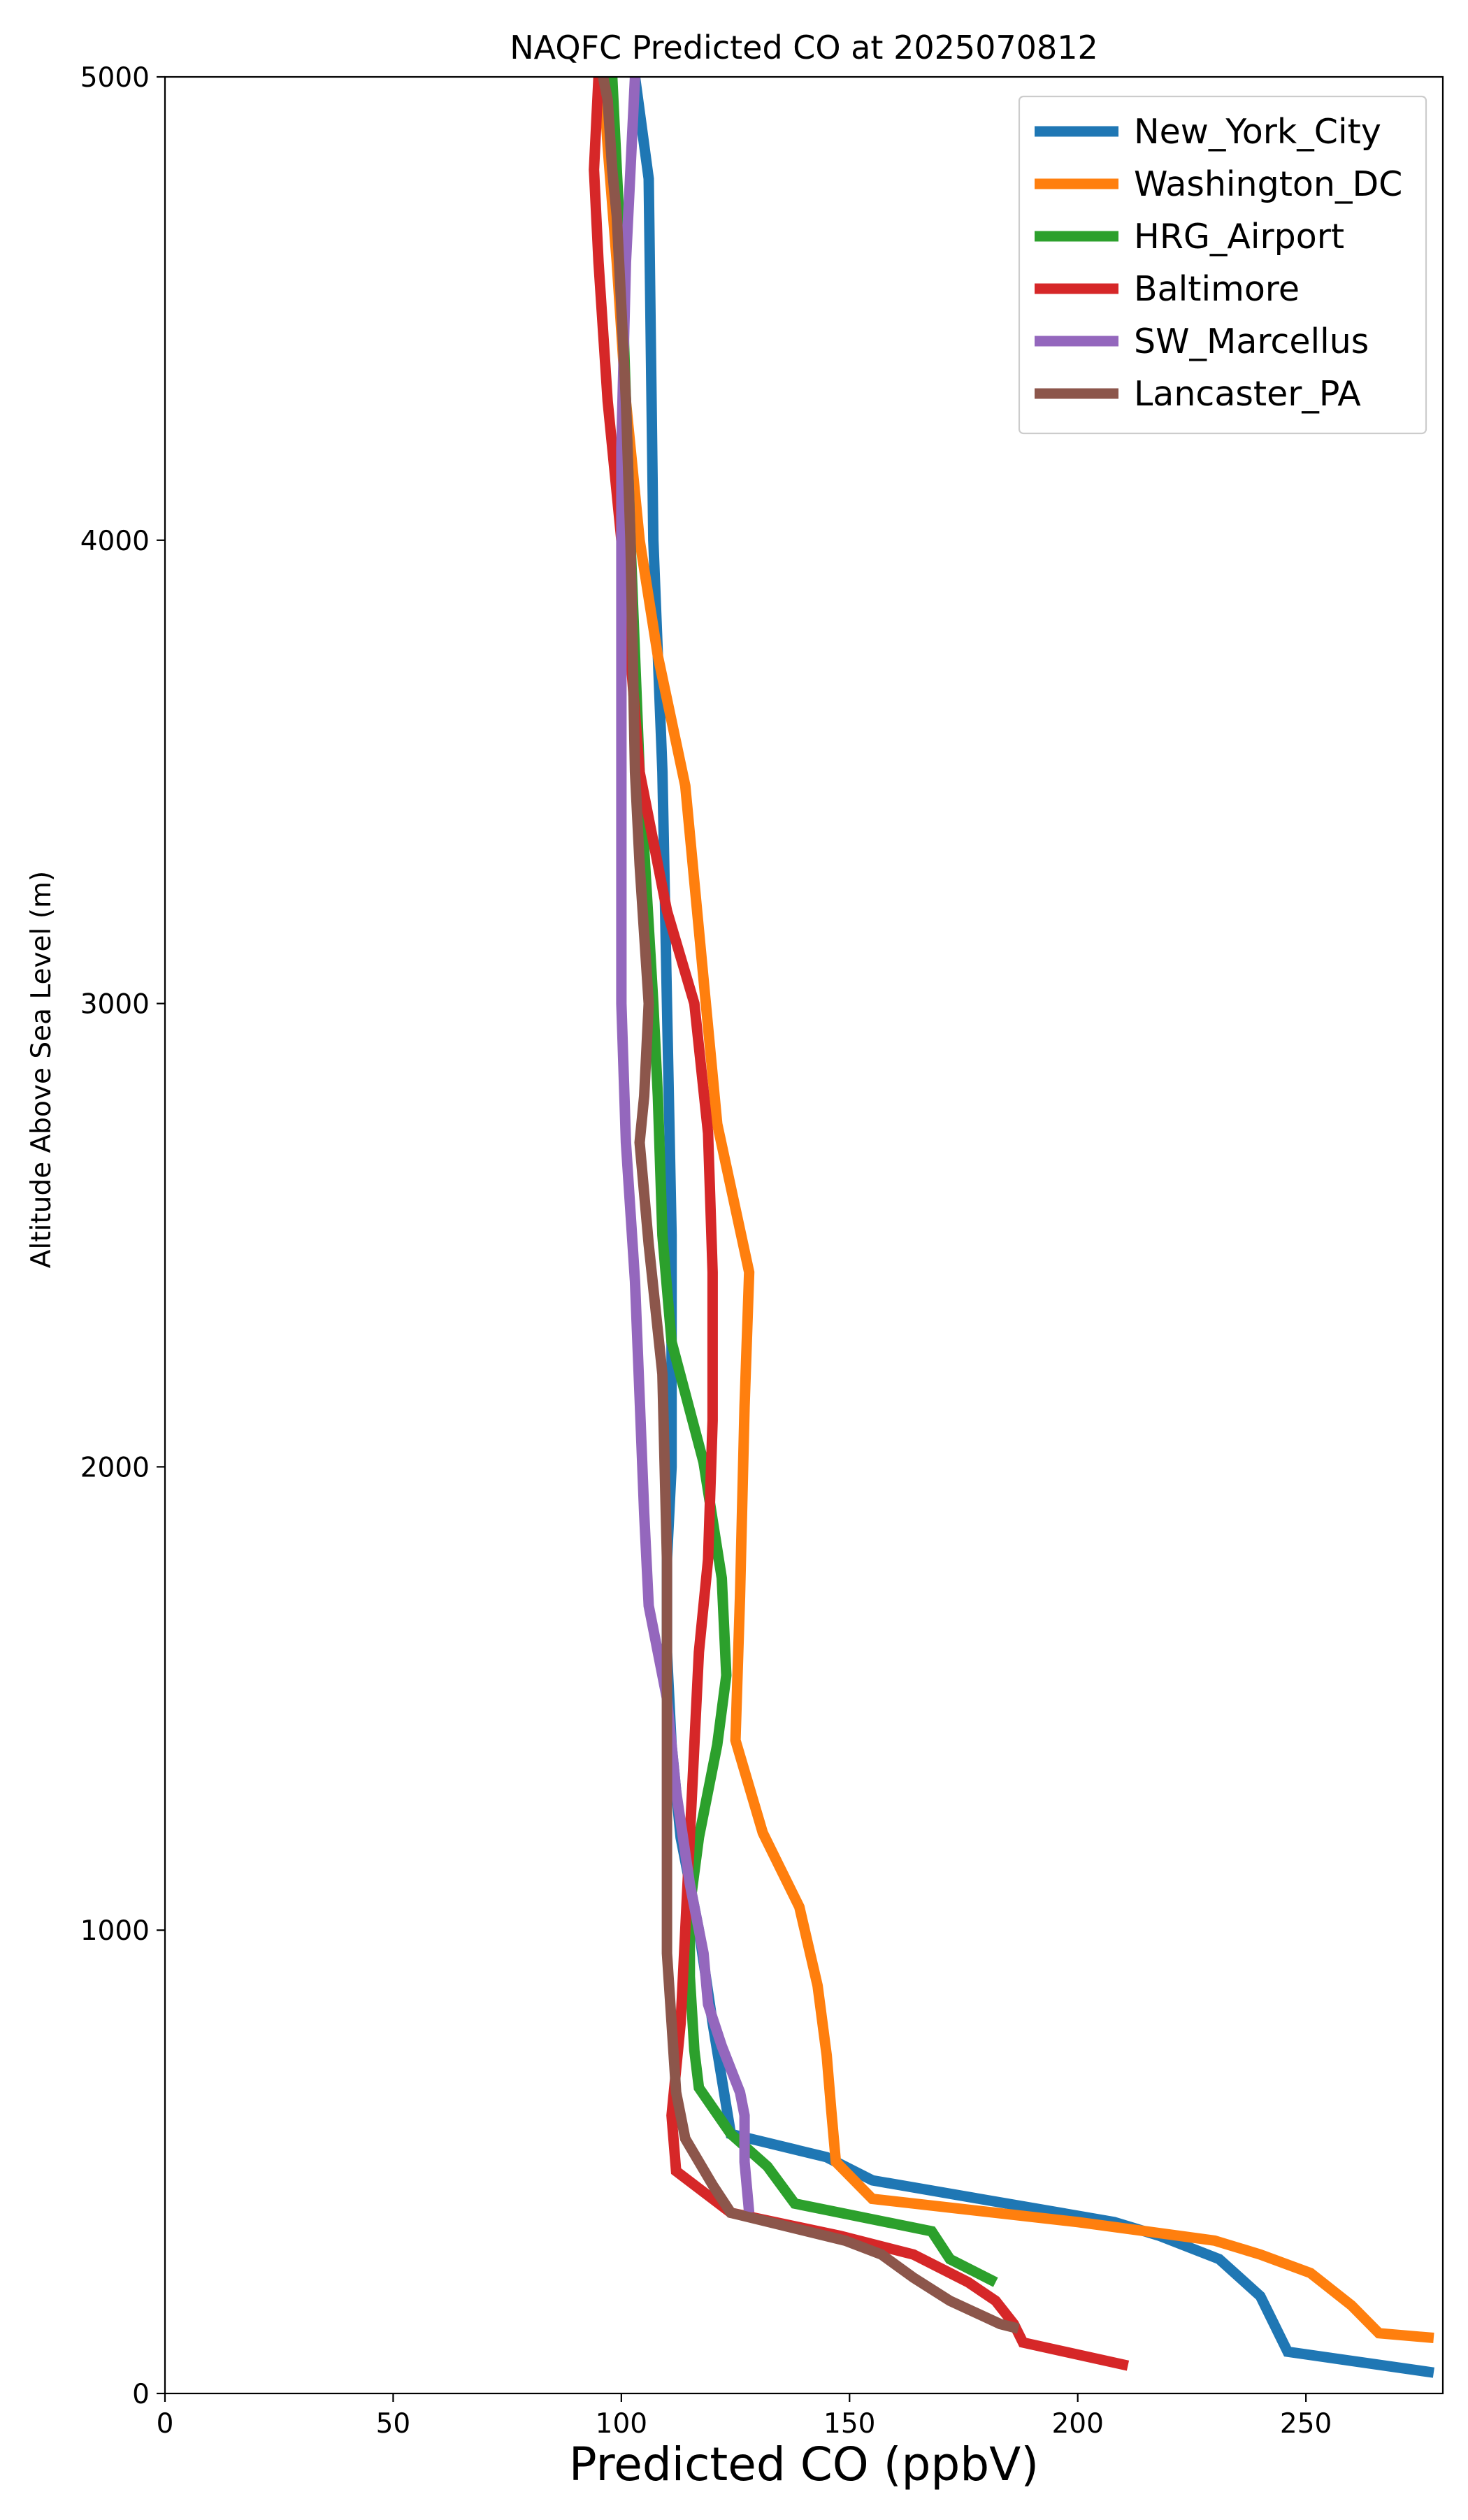 The width and height of the screenshot is (1468, 2520). What do you see at coordinates (1306, 2424) in the screenshot?
I see `x-tick-label: 250` at bounding box center [1306, 2424].